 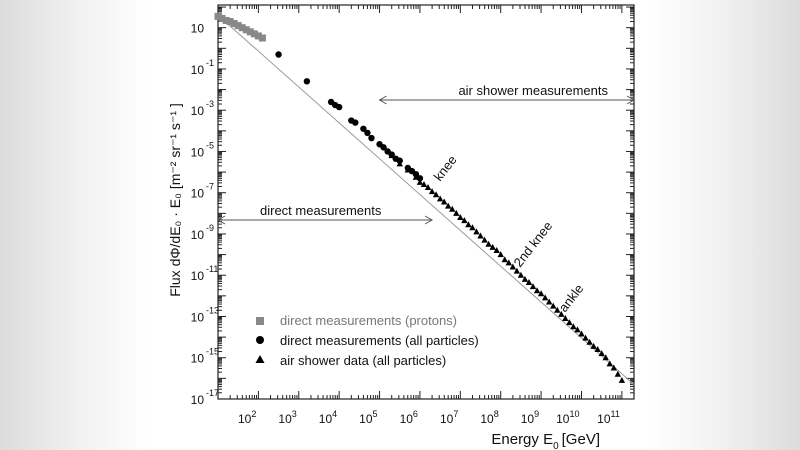 What do you see at coordinates (631, 100) in the screenshot?
I see `air-shower-arrow-head-right` at bounding box center [631, 100].